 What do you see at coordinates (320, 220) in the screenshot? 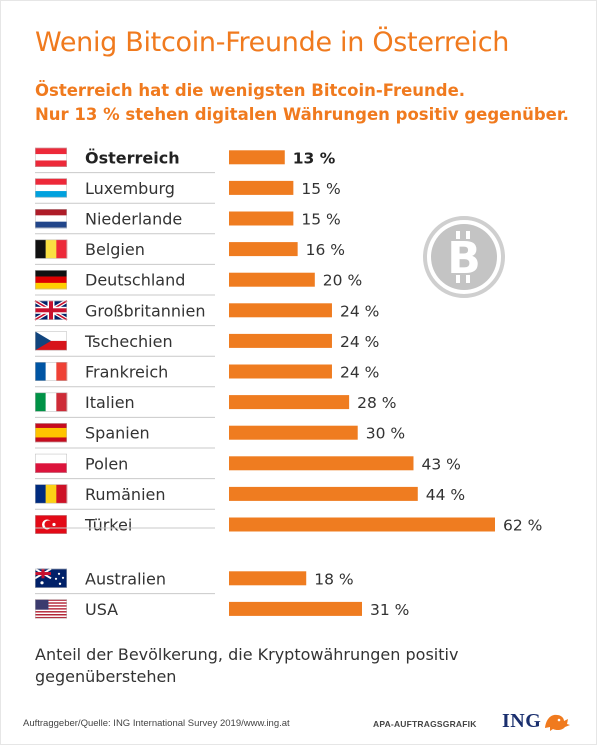
I see `value-label-niederlande: 15 %` at bounding box center [320, 220].